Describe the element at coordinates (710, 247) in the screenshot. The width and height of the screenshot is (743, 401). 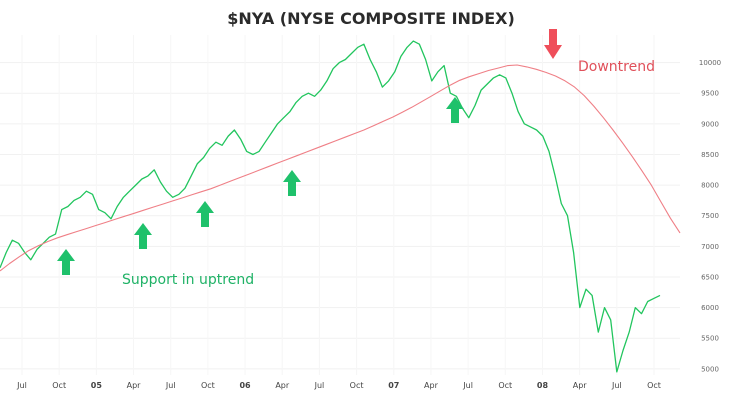
I see `y-tick-label: 7000` at that location.